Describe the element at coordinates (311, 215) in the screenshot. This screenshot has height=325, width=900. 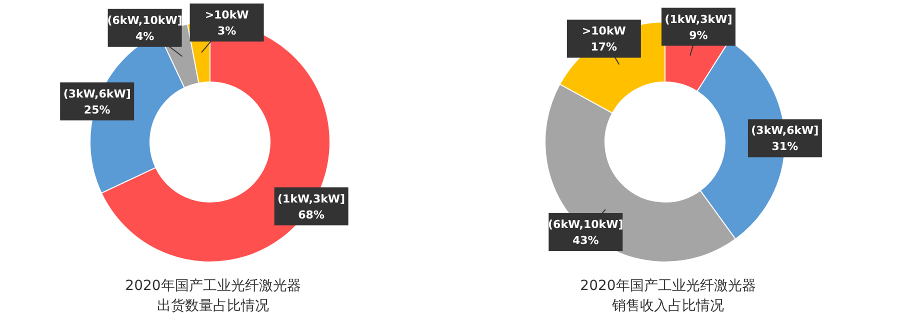
I see `data-label: 68%` at that location.